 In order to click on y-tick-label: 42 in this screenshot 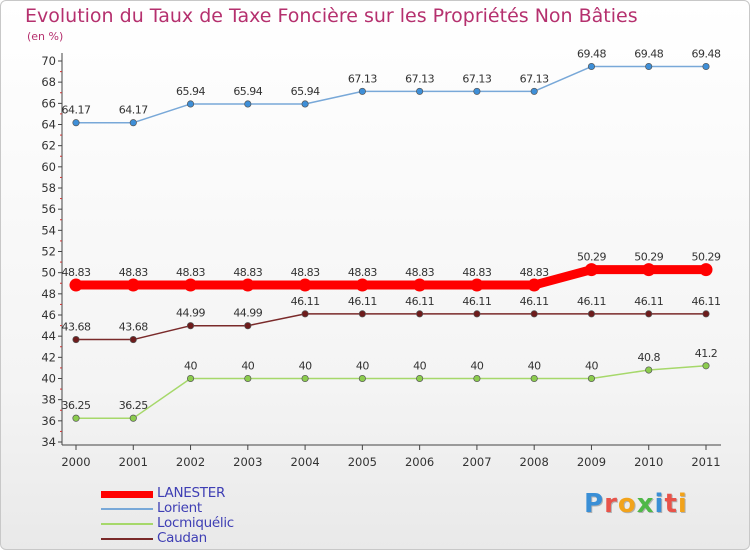, I will do `click(48, 357)`.